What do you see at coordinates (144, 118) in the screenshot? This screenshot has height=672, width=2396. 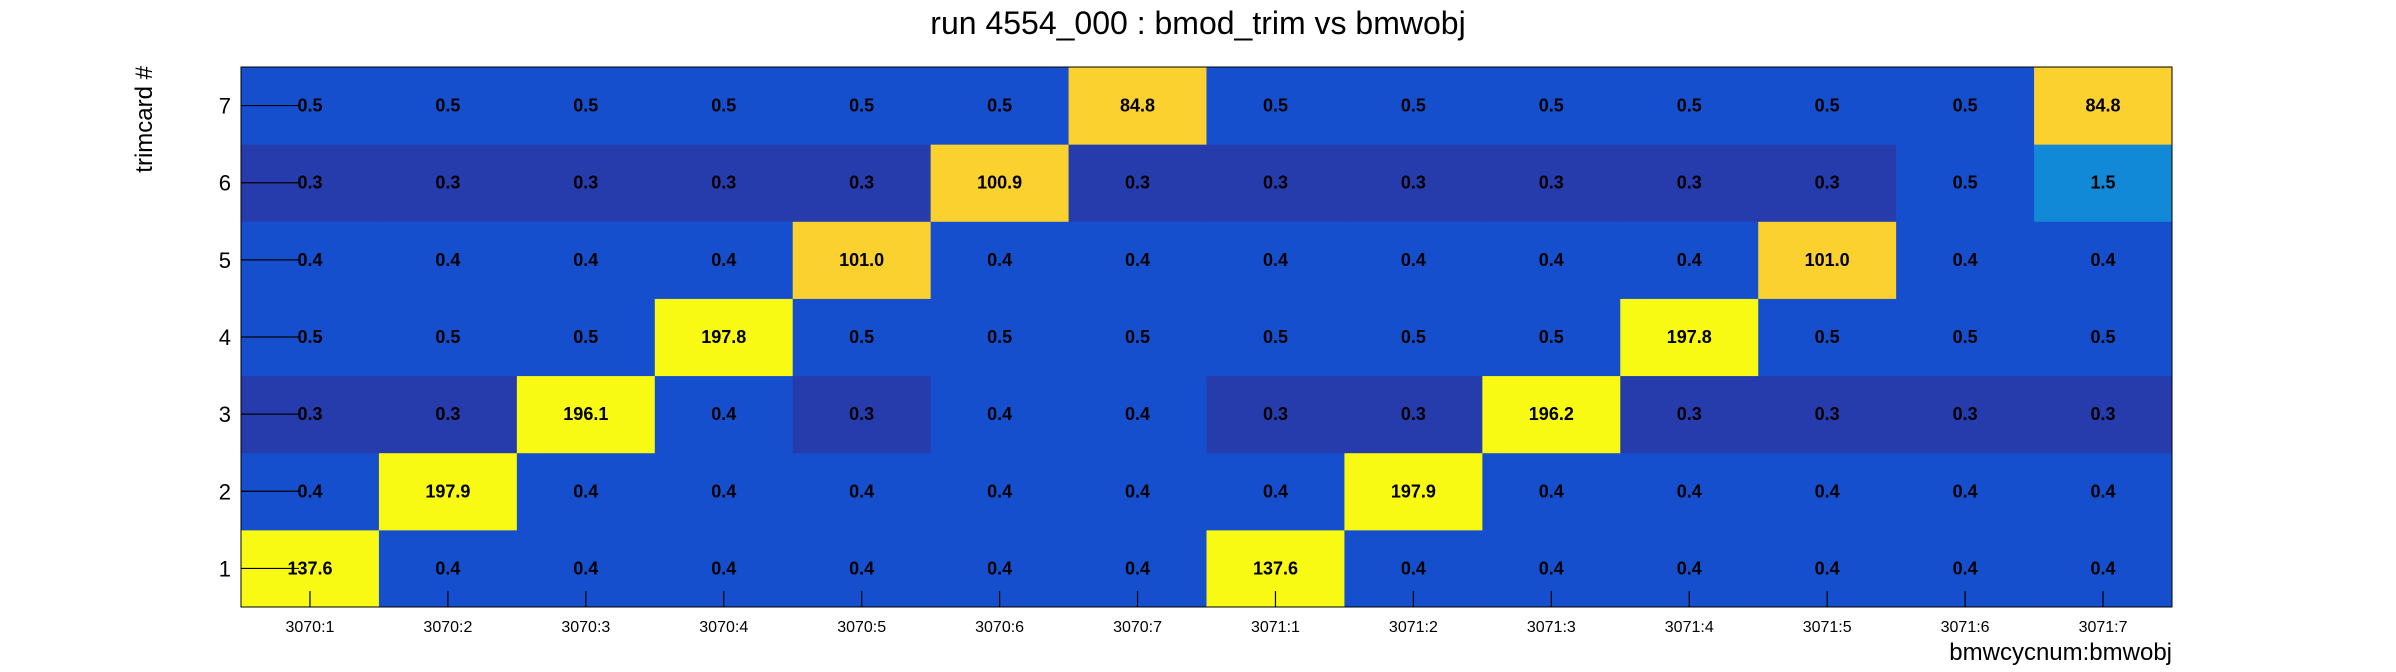 I see `y-axis-title: trimcard #` at bounding box center [144, 118].